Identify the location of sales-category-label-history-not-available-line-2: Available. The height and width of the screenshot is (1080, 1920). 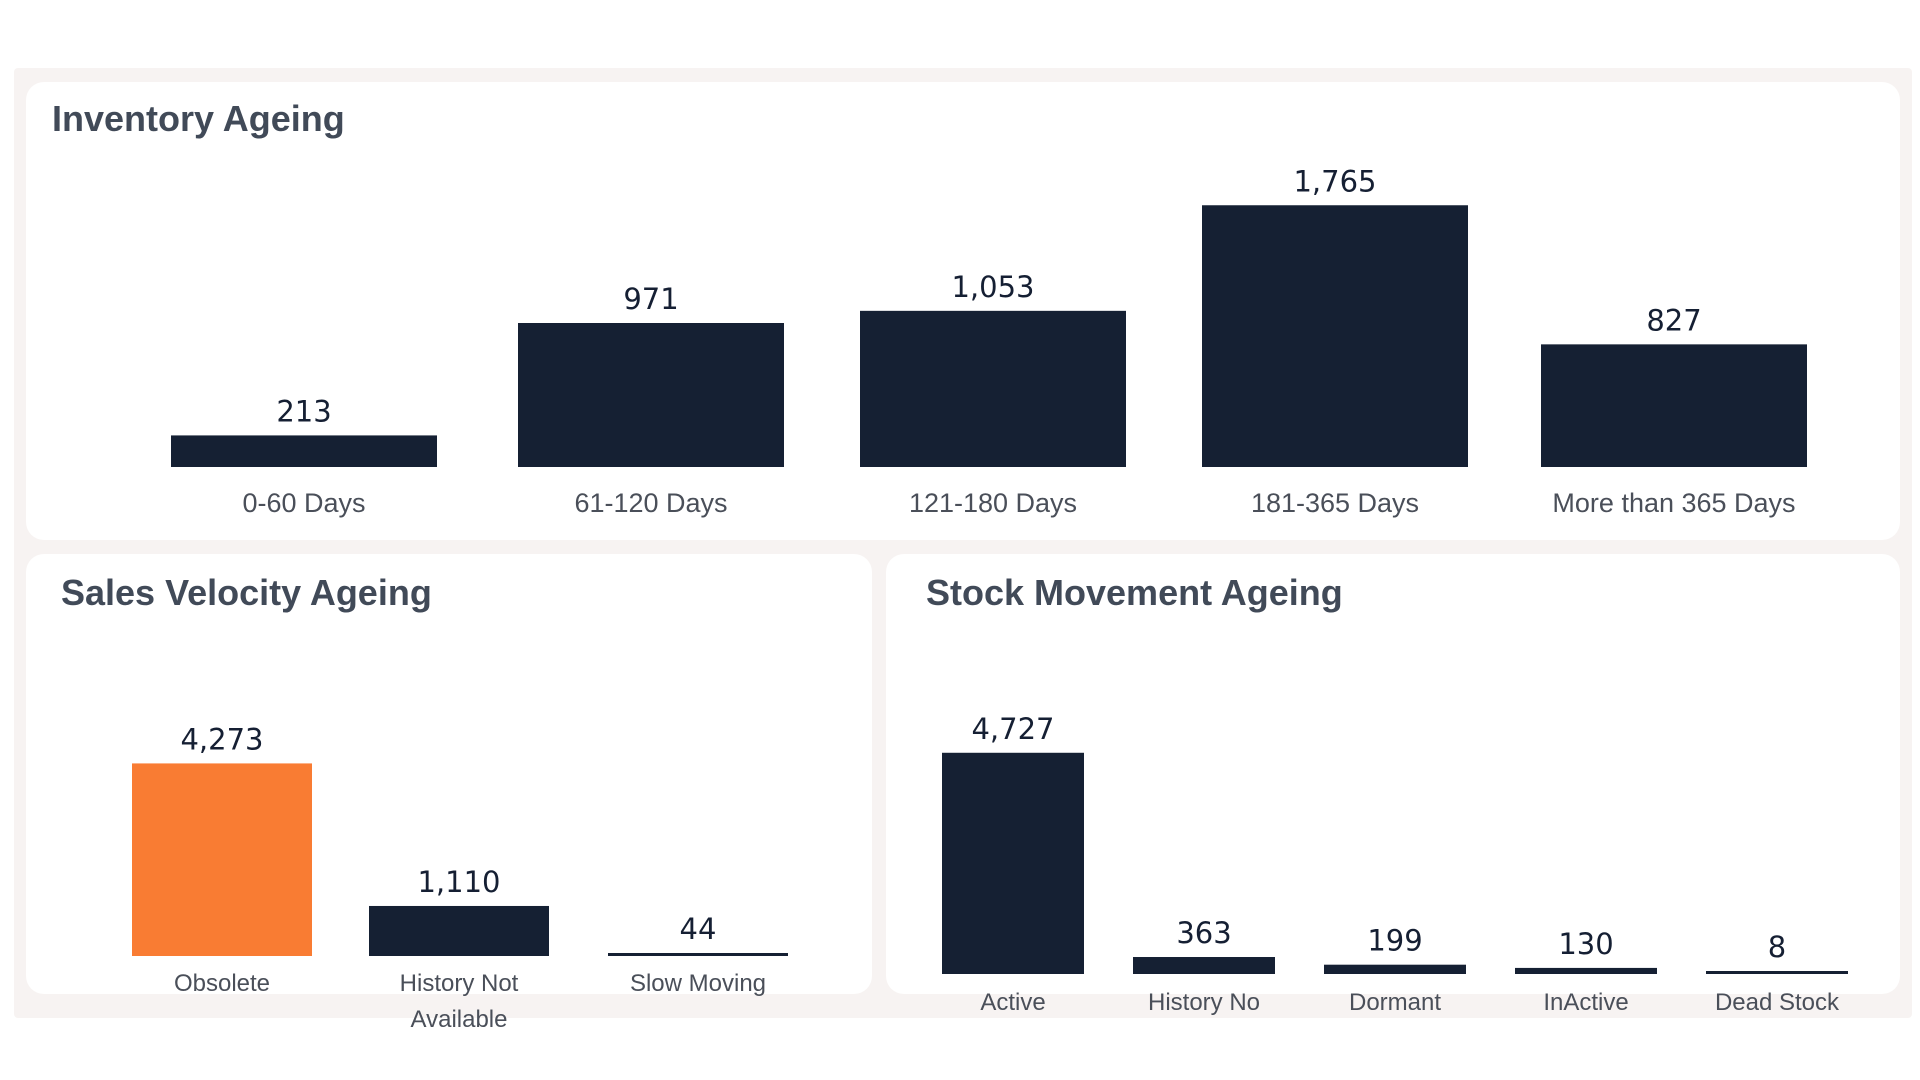
(459, 1019).